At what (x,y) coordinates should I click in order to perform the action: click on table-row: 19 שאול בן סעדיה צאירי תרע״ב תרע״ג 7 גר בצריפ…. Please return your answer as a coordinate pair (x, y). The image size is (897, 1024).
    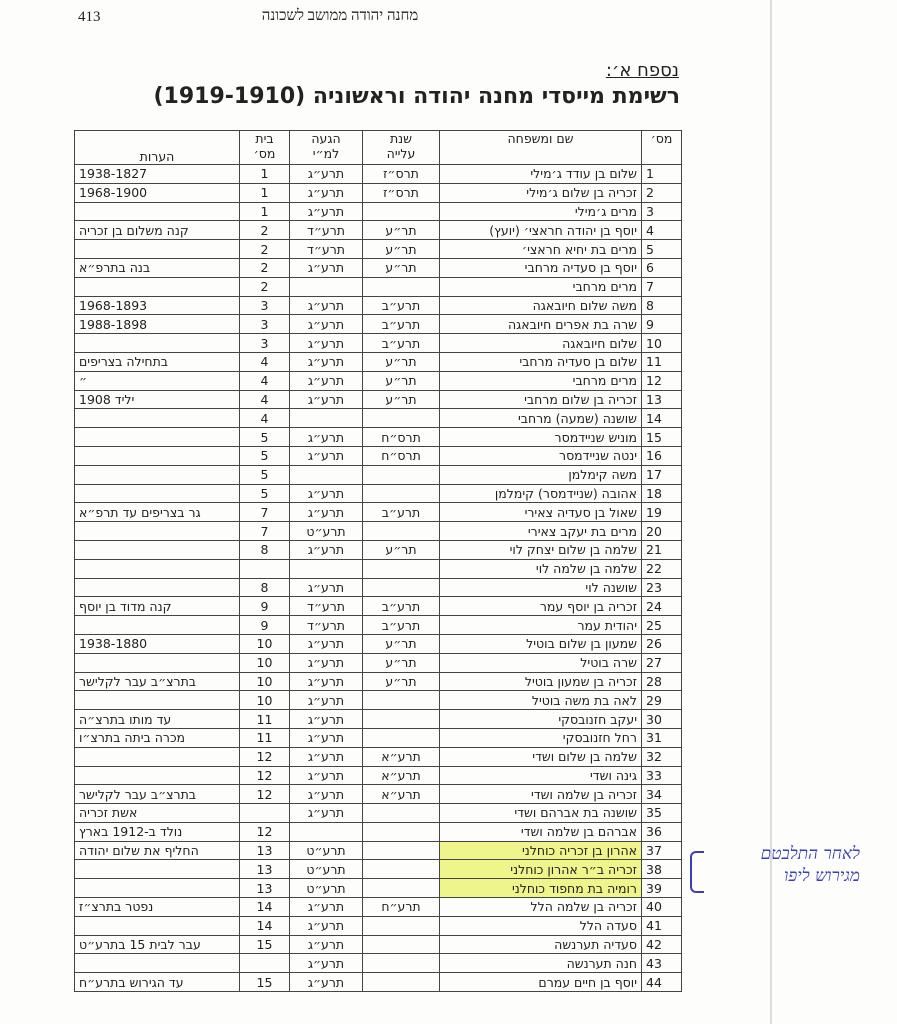
    Looking at the image, I should click on (378, 512).